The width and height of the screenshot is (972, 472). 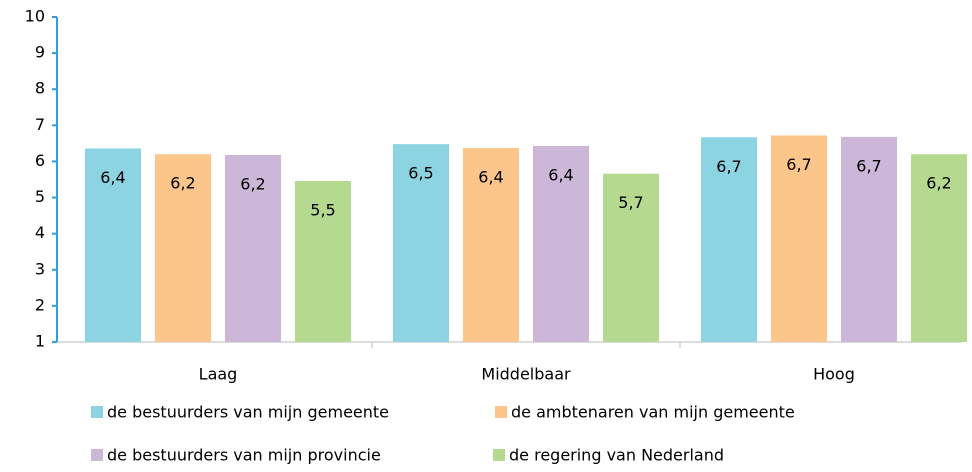 I want to click on legend-label: de bestuurders van mijn provincie, so click(x=244, y=455).